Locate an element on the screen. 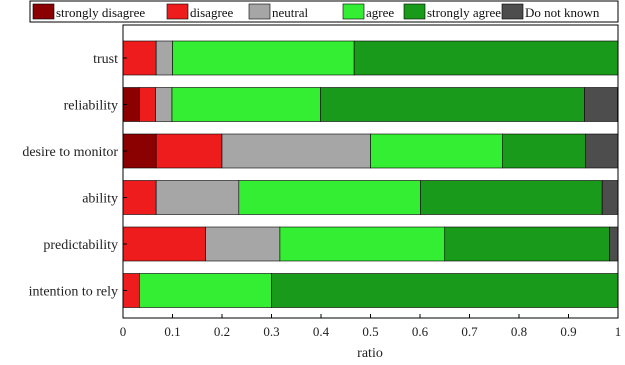 This screenshot has height=365, width=625. x-tick-label: 0.8 is located at coordinates (519, 331).